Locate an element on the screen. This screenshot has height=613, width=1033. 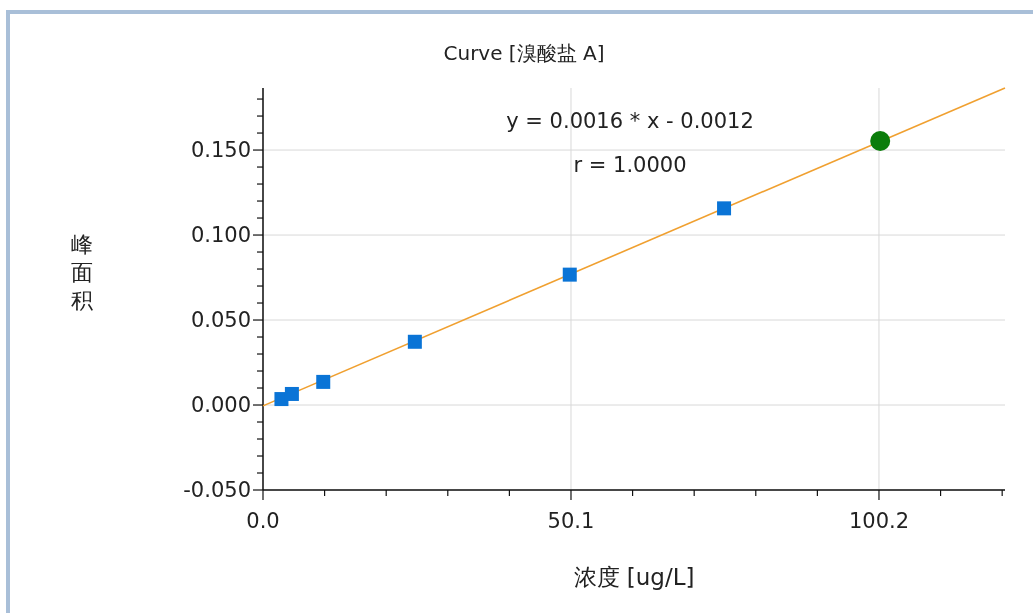
x-tick-label: 50.1 is located at coordinates (571, 521).